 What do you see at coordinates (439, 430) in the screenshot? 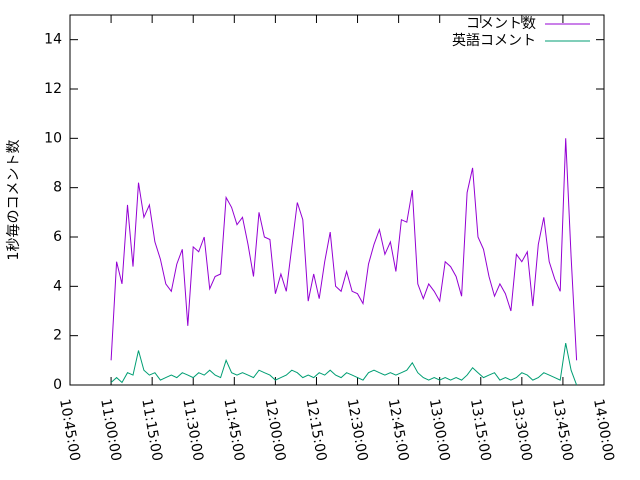
I see `x-tick-label: 13:00:00` at bounding box center [439, 430].